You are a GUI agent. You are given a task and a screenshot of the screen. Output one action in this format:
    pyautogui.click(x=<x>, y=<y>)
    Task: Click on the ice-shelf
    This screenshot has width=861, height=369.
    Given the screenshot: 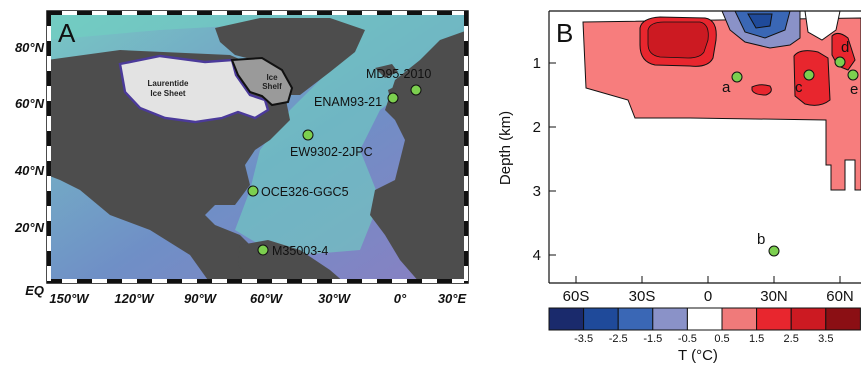 What is the action you would take?
    pyautogui.click(x=262, y=81)
    